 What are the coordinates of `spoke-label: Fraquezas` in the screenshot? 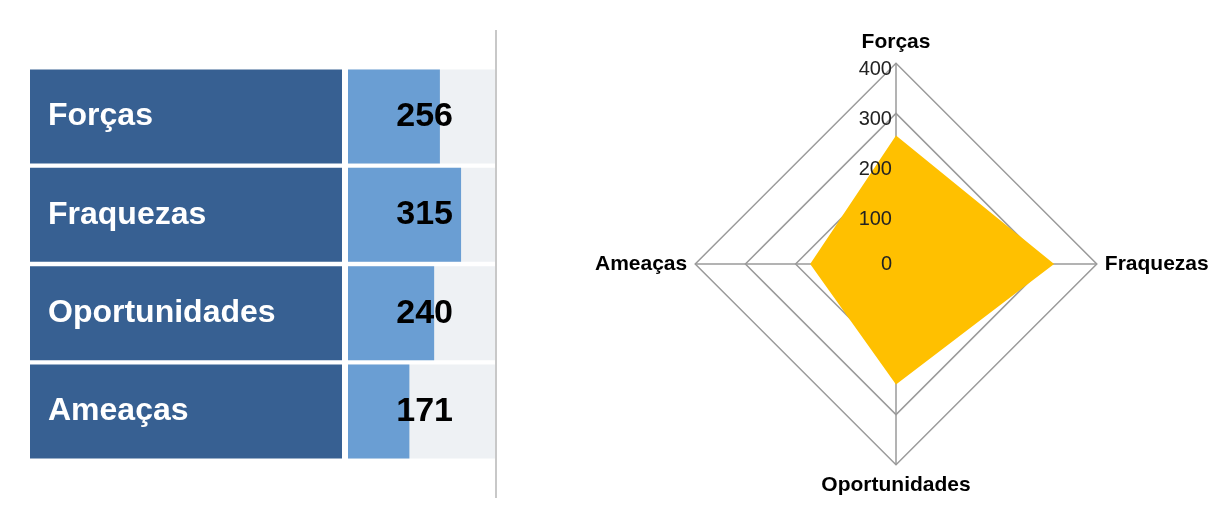 It's located at (1156, 262).